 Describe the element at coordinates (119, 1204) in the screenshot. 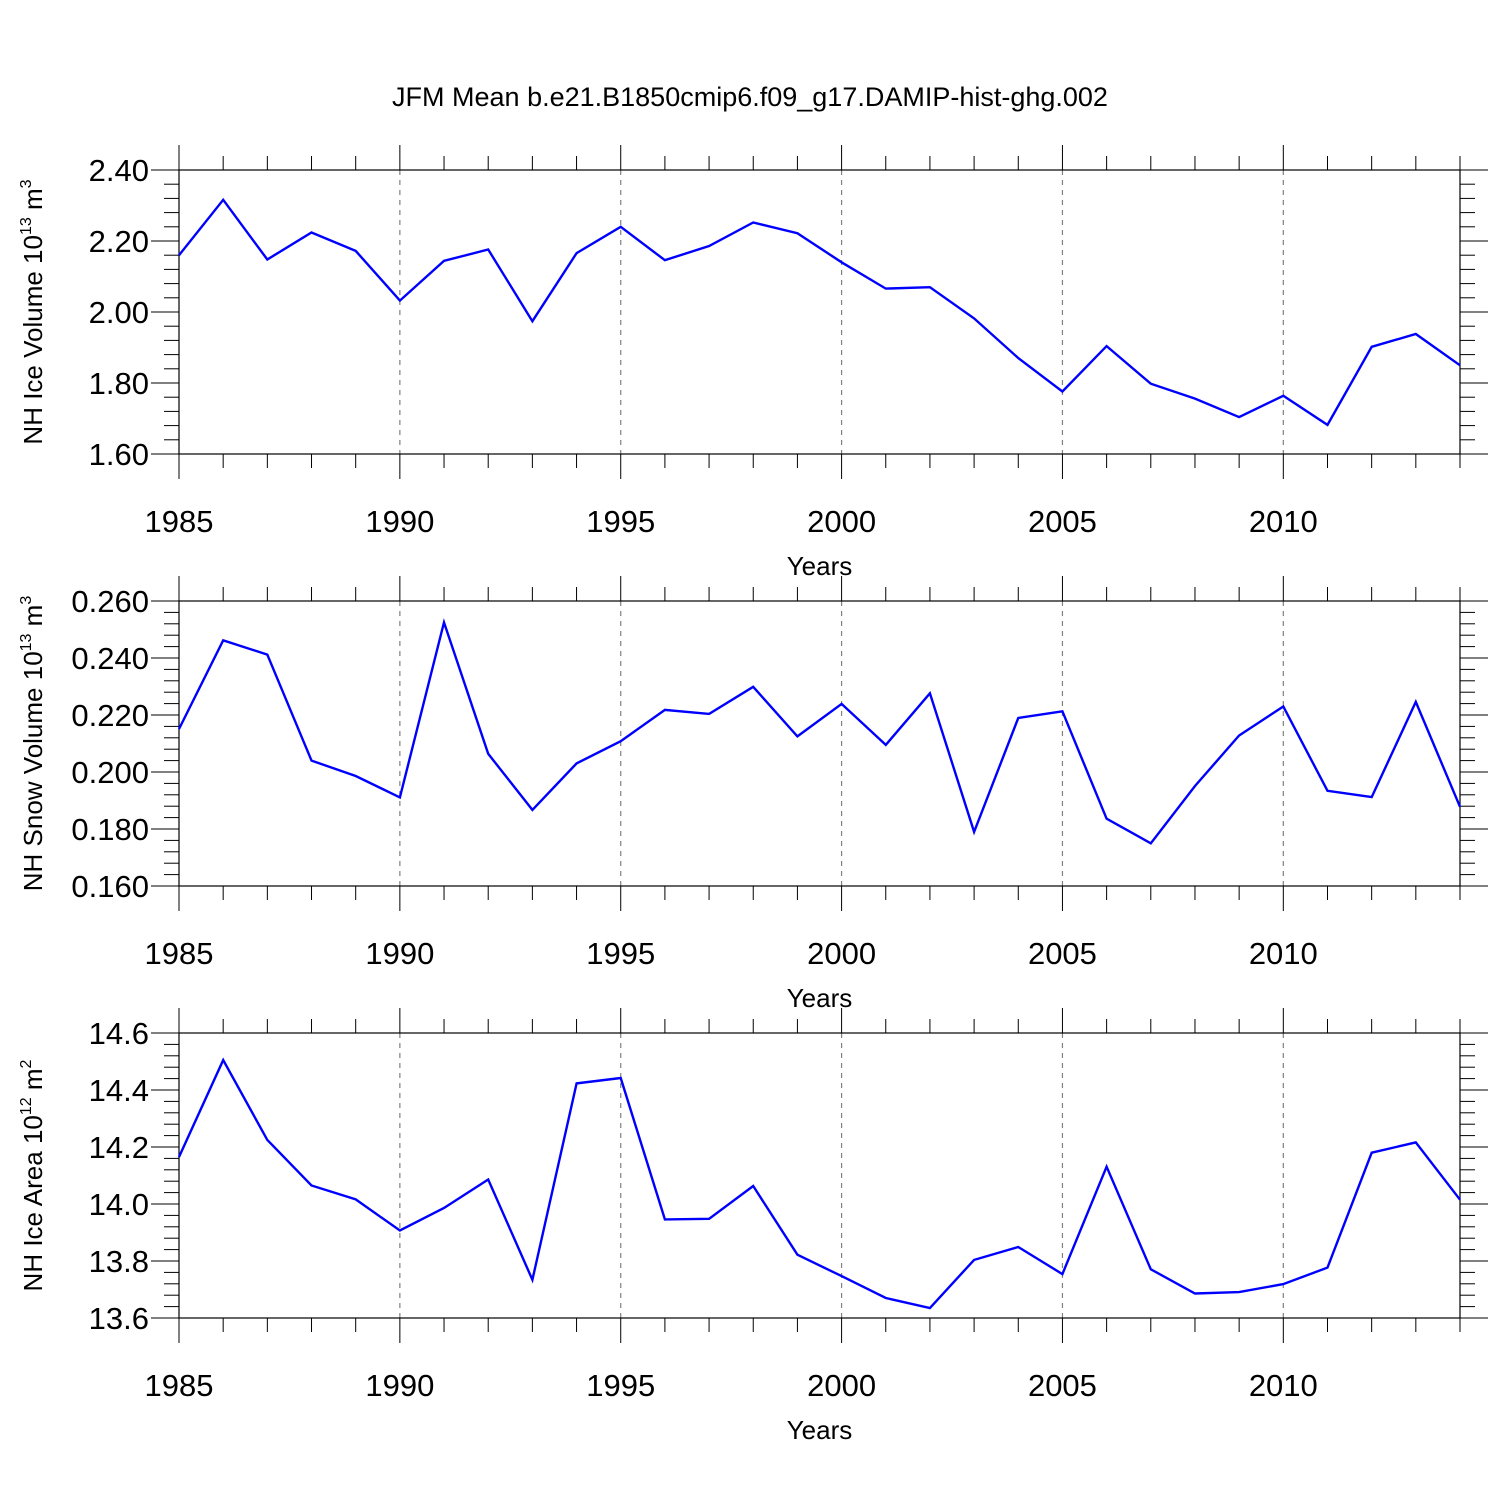

I see `y-tick-label: 14.0` at that location.